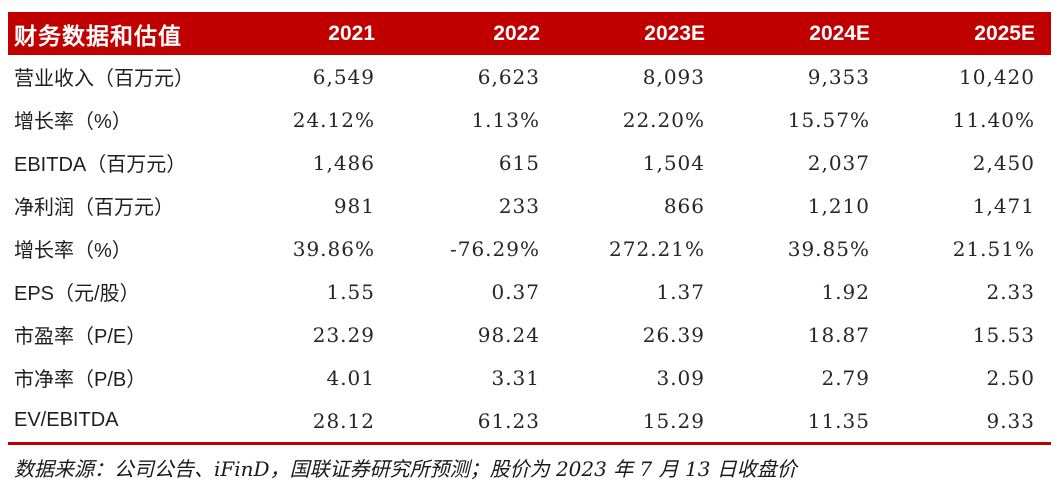 The image size is (1059, 486). Describe the element at coordinates (638, 291) in the screenshot. I see `row-value: 1.37` at that location.